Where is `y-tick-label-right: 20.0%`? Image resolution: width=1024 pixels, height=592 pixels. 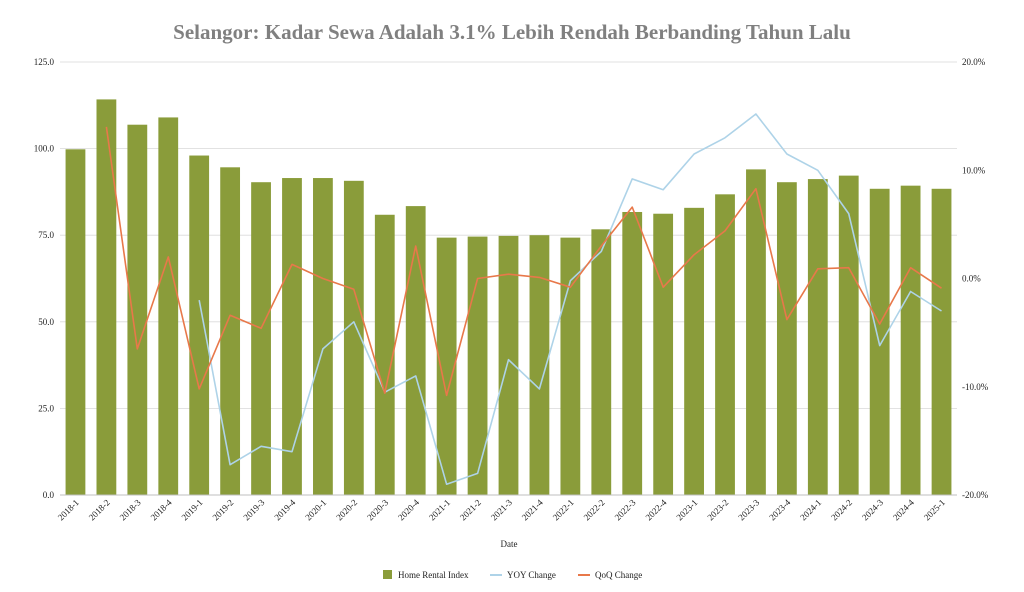 y-tick-label-right: 20.0% is located at coordinates (974, 62).